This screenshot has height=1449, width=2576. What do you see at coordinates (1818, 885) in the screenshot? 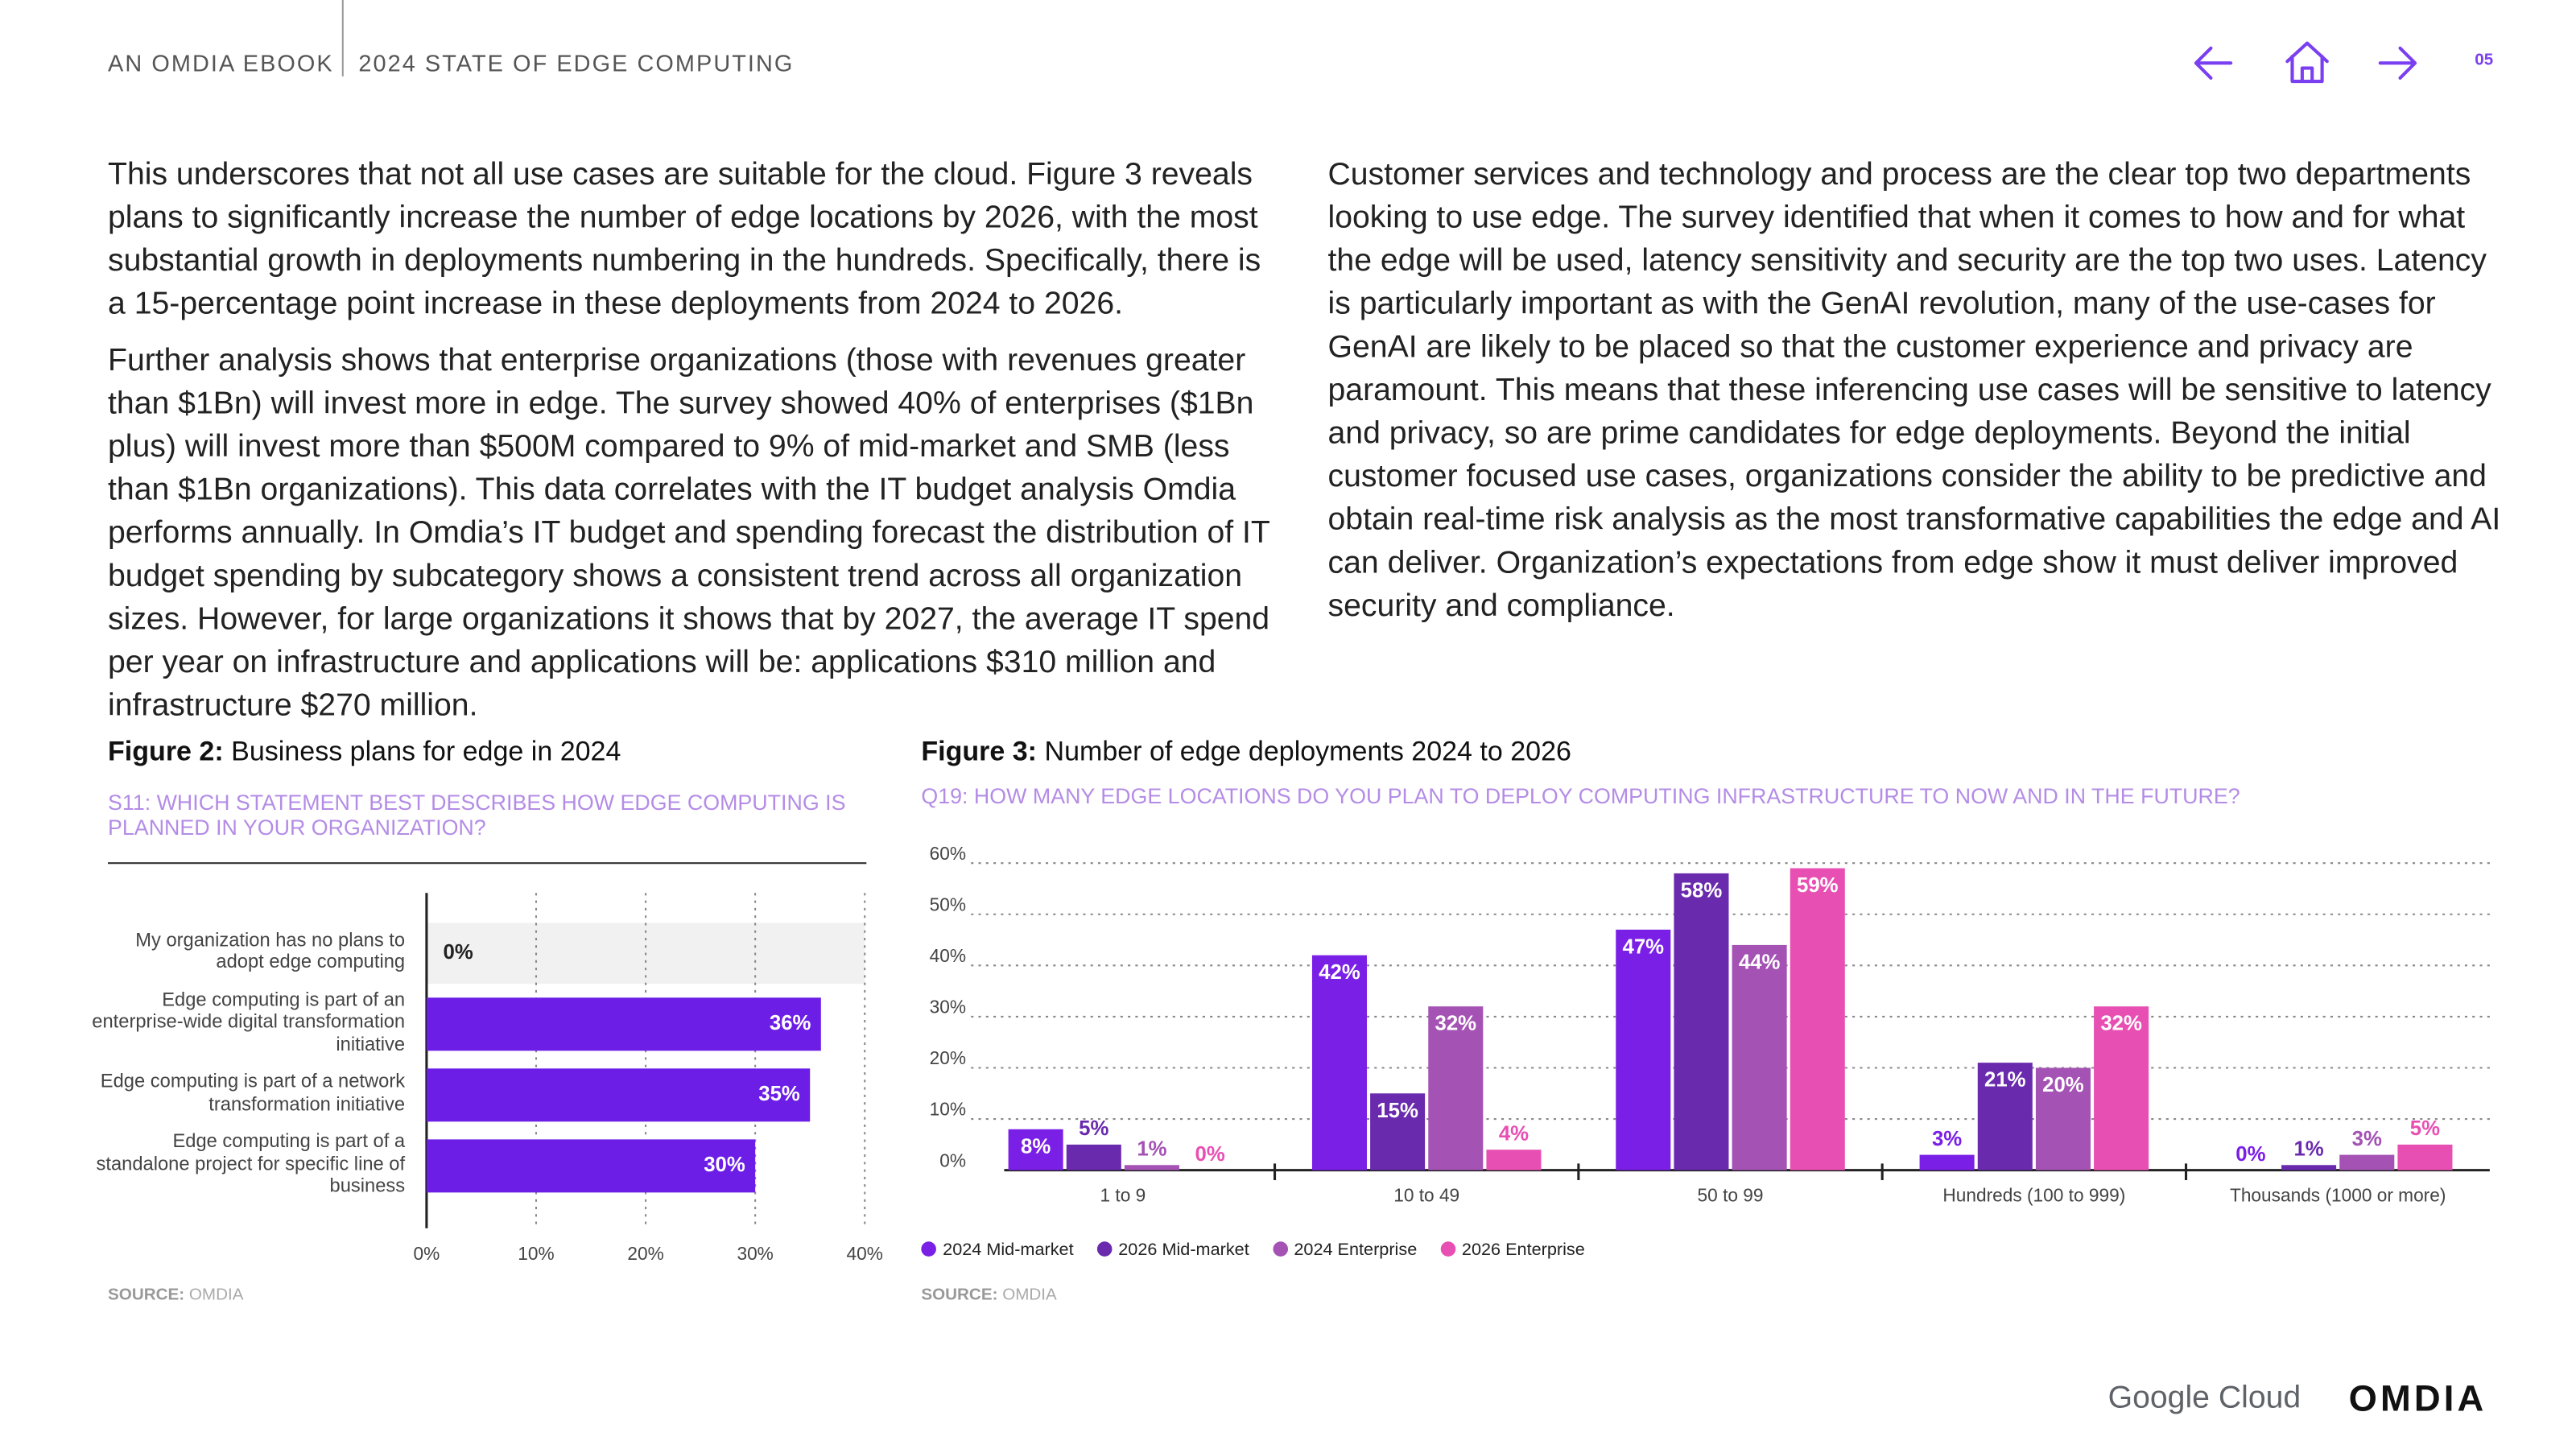
I see `value-label: 59%` at bounding box center [1818, 885].